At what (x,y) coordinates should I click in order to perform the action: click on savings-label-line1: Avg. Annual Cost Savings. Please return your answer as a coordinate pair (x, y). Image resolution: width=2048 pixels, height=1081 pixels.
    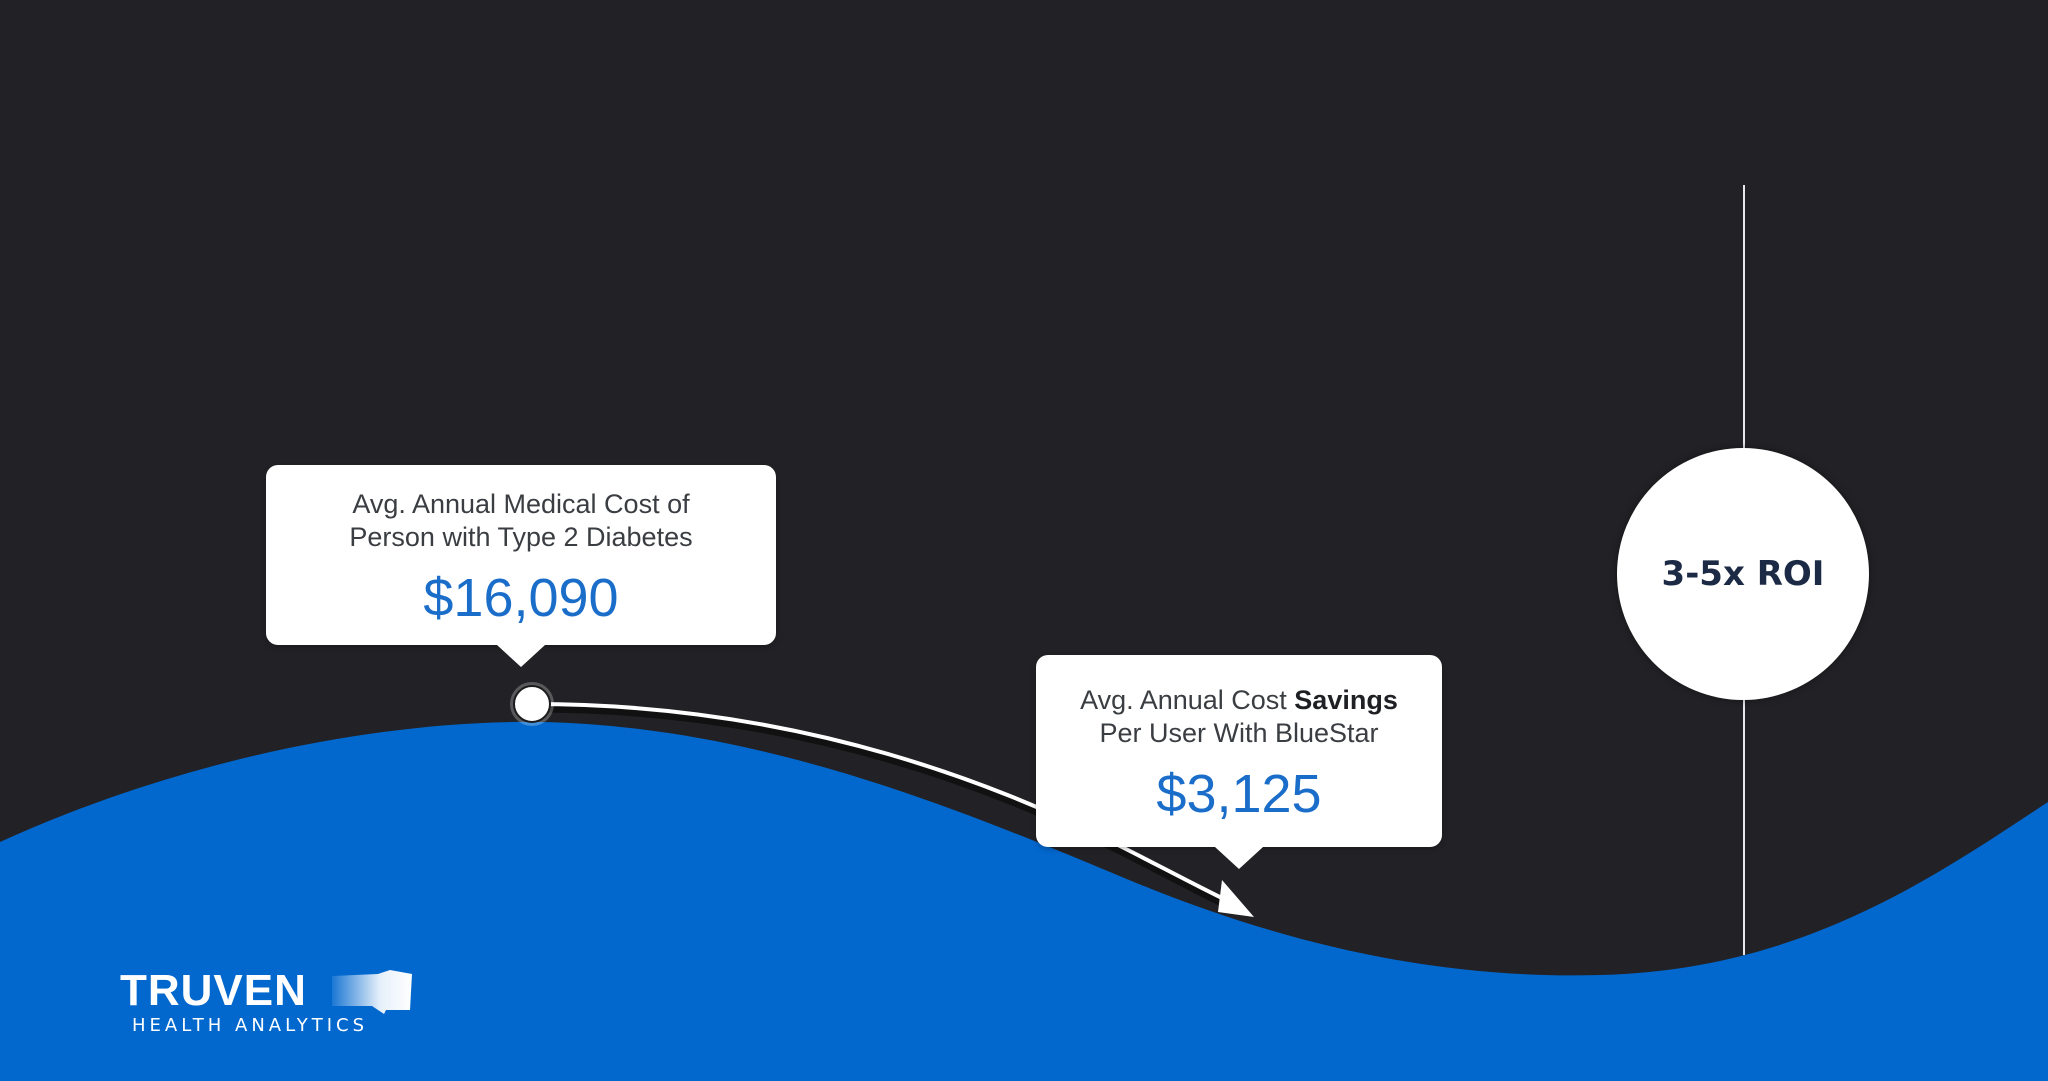
    Looking at the image, I should click on (1239, 700).